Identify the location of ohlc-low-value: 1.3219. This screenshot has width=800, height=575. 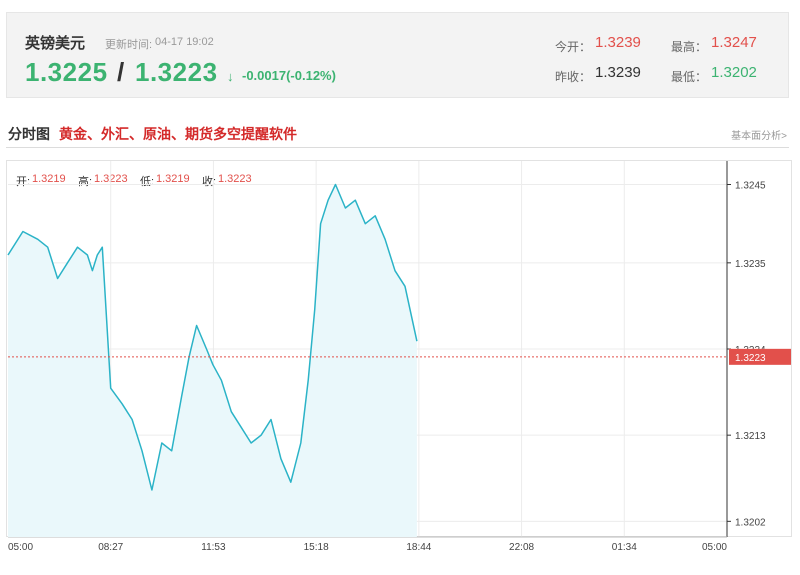
(173, 179).